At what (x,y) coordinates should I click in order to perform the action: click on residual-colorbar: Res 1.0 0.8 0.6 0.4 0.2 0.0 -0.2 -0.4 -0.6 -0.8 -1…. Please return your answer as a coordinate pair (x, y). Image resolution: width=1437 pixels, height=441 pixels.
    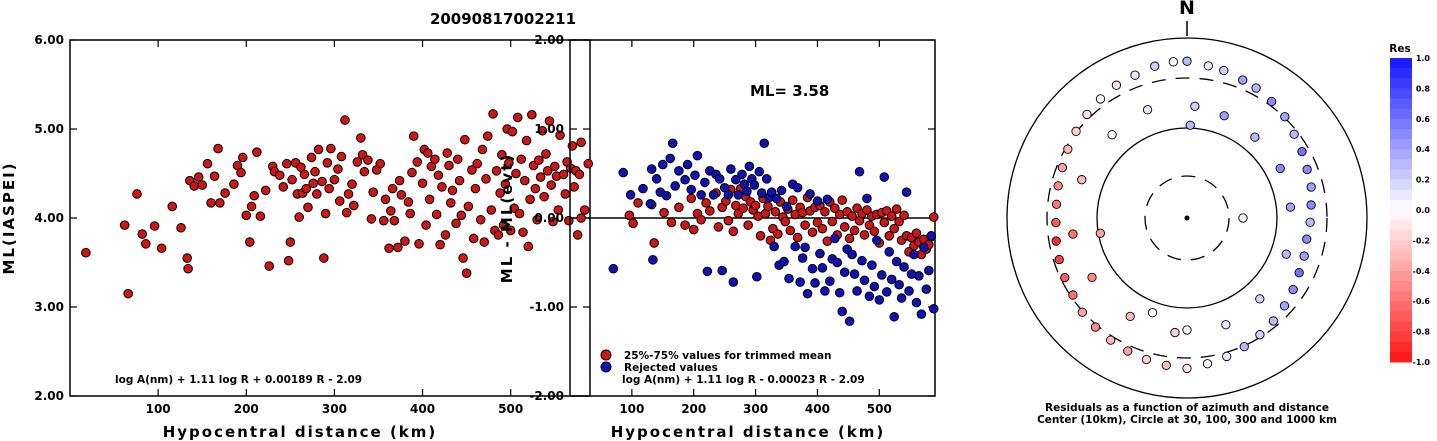
    Looking at the image, I should click on (1409, 205).